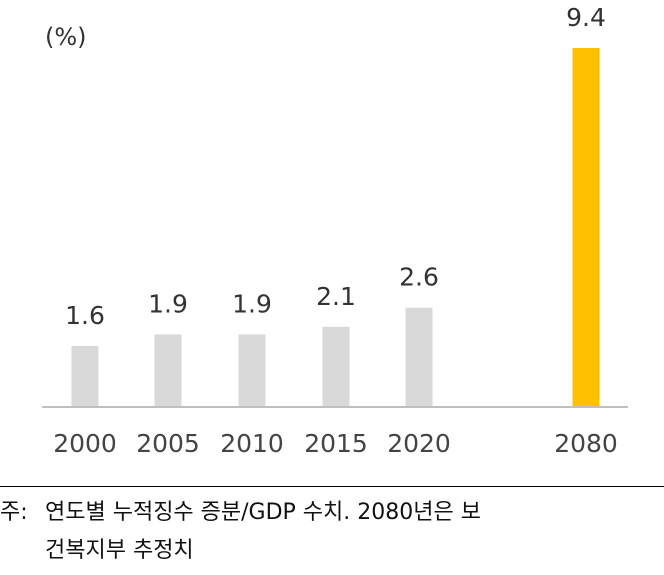  I want to click on bar-2080, so click(586, 227).